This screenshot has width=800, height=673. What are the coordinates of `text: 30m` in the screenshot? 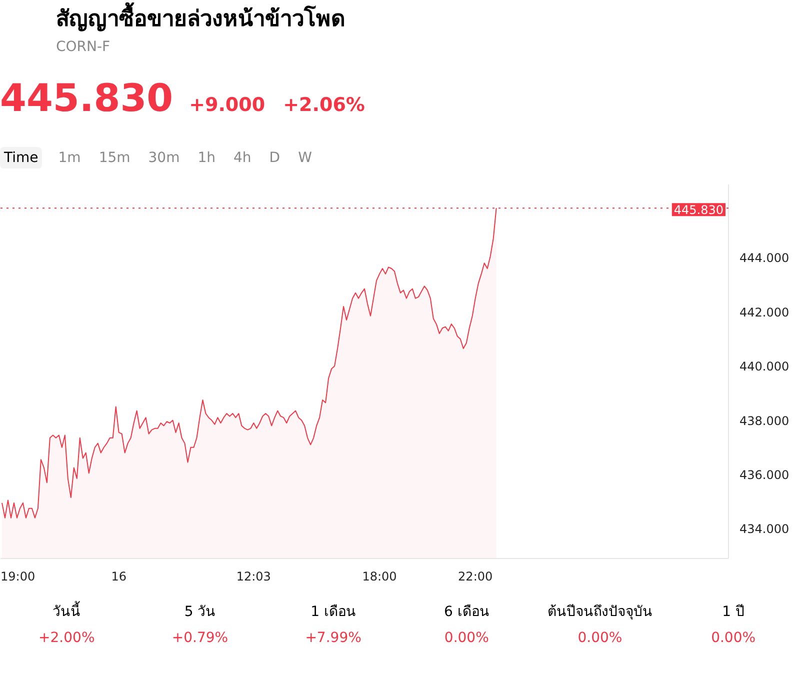 It's located at (164, 158).